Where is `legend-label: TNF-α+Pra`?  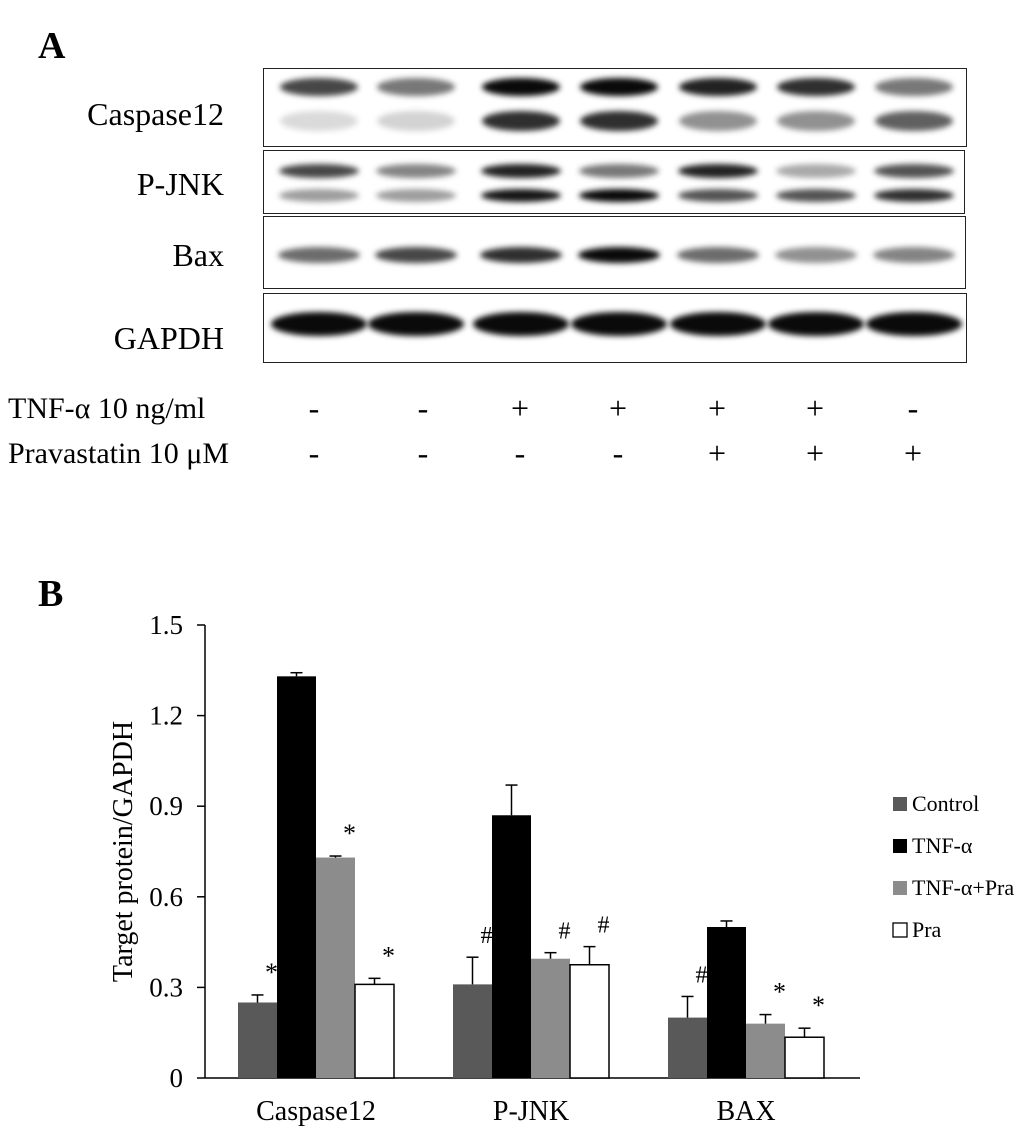 legend-label: TNF-α+Pra is located at coordinates (963, 887).